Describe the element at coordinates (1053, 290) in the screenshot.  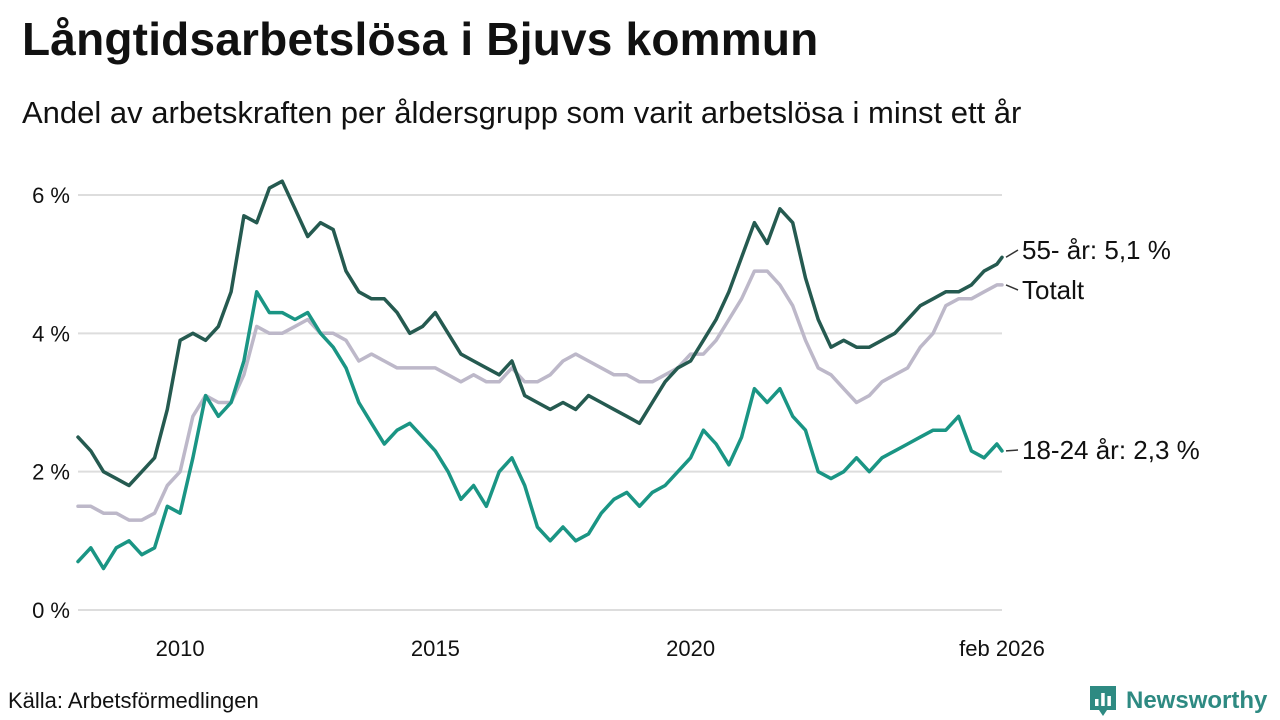
I see `series-label-totalt: Totalt` at that location.